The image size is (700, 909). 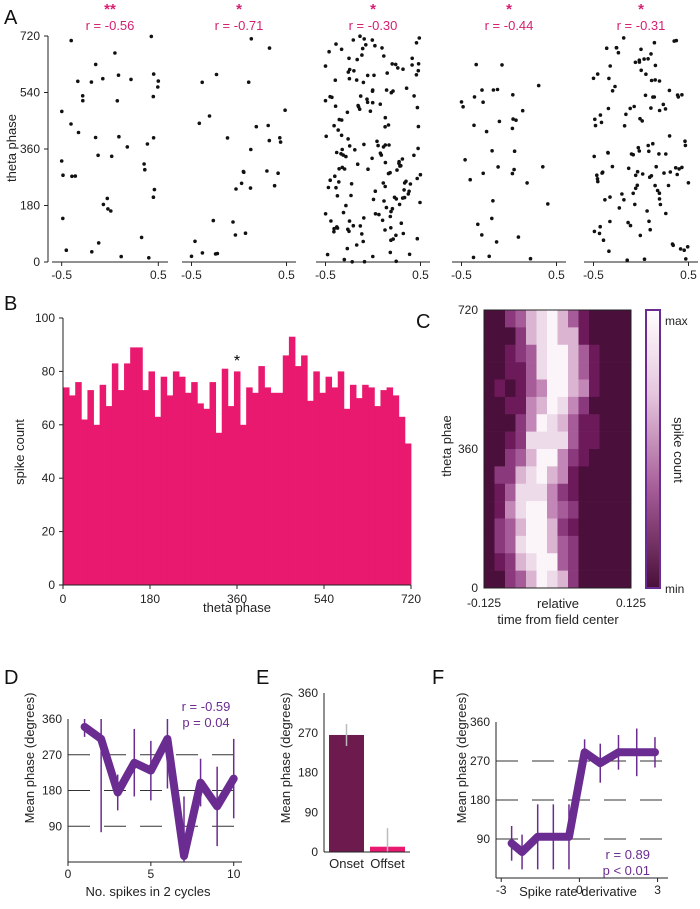 What do you see at coordinates (579, 890) in the screenshot?
I see `panel-f-xtick-label: 0` at bounding box center [579, 890].